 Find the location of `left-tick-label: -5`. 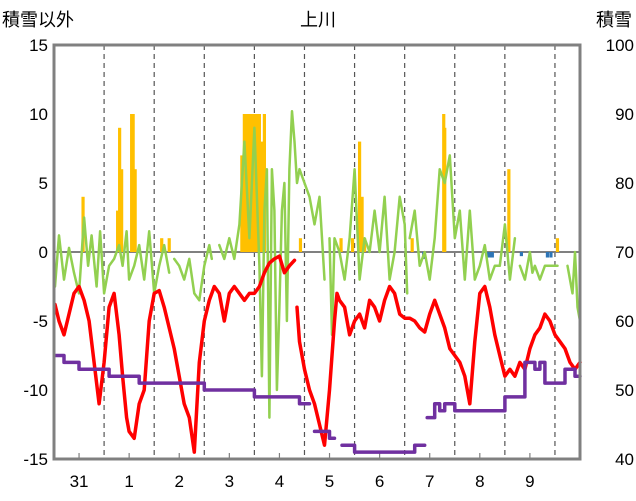

left-tick-label: -5 is located at coordinates (40, 321).